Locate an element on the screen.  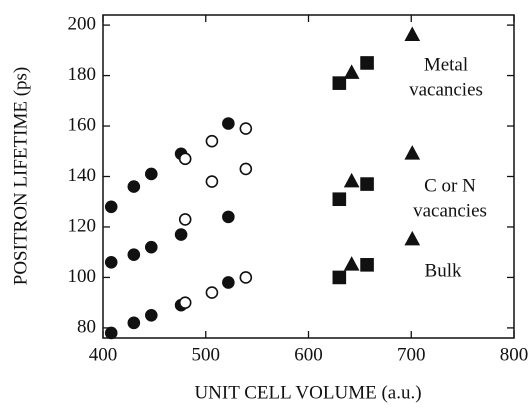
annotation: C or N is located at coordinates (450, 185).